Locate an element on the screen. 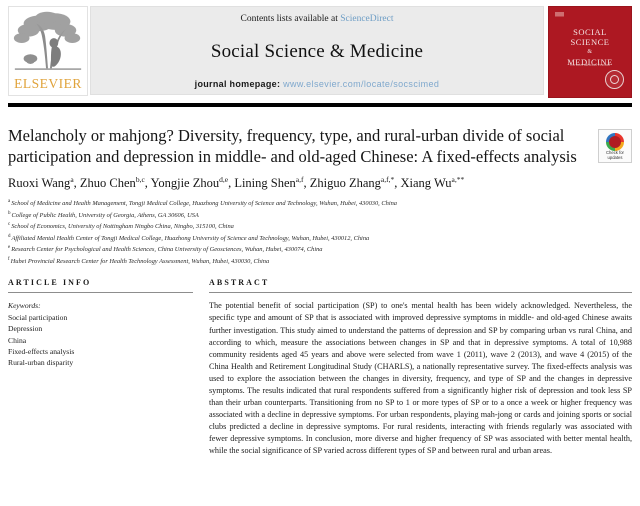 This screenshot has height=506, width=640. cover-title-line2: SCIENCE is located at coordinates (590, 42).